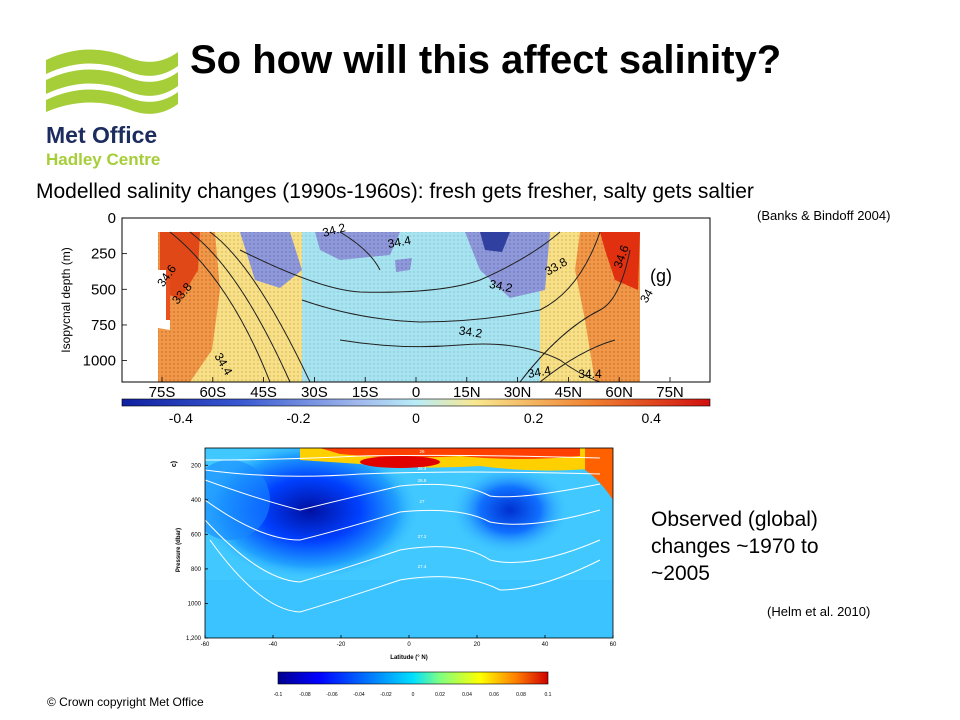 This screenshot has height=720, width=960. What do you see at coordinates (102, 135) in the screenshot?
I see `logo-line1: Met Office` at bounding box center [102, 135].